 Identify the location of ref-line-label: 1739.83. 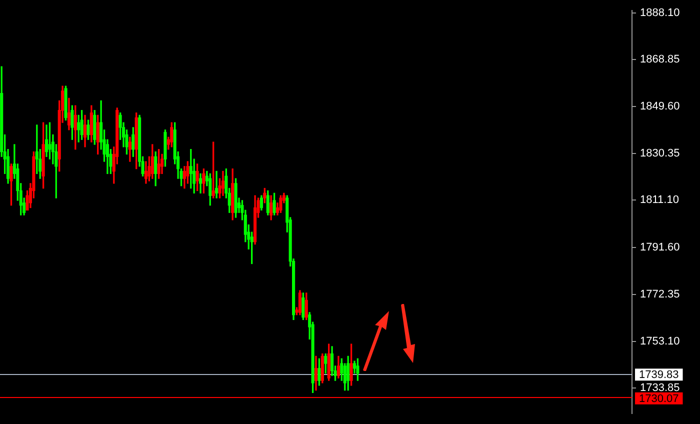
(659, 375).